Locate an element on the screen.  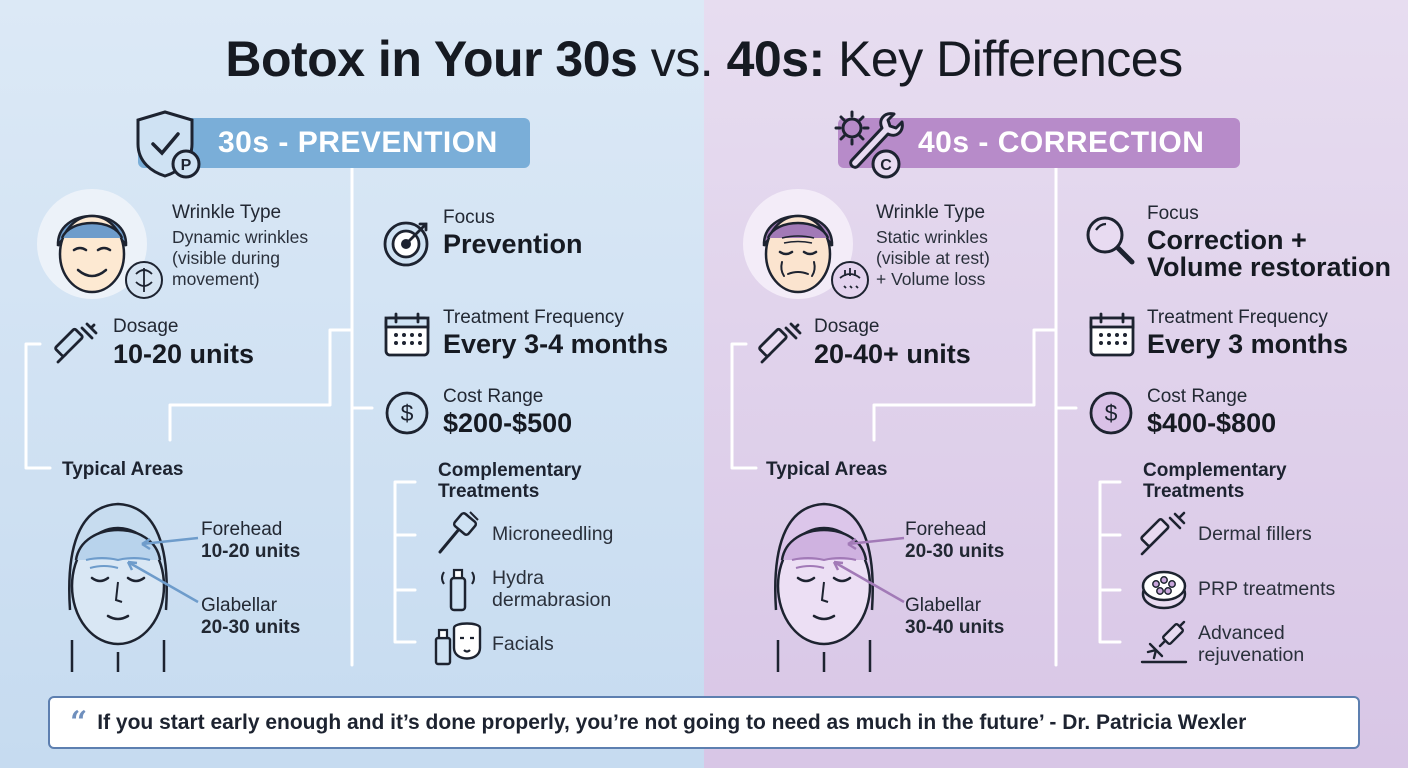
frequency-label-40s: Treatment Frequency is located at coordinates (1237, 317).